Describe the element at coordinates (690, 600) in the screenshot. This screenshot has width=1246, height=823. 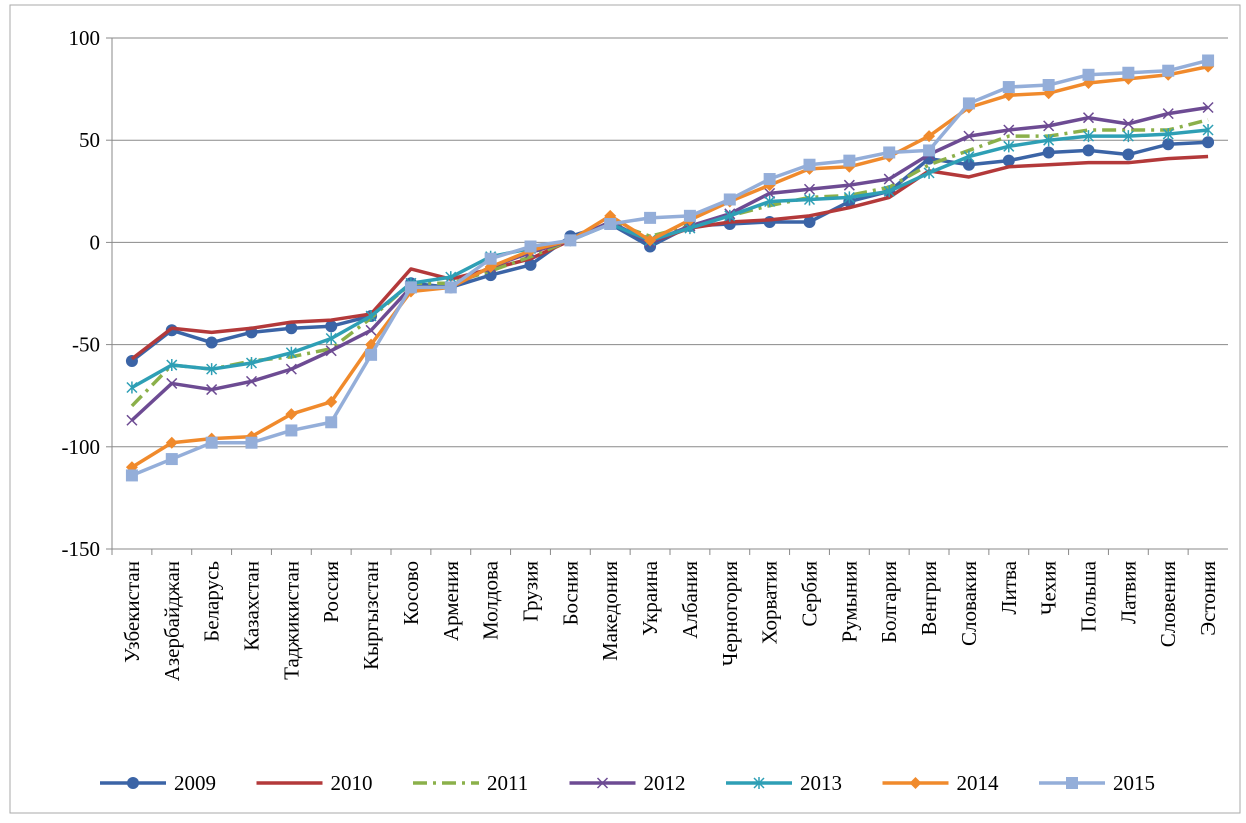
I see `x-tick-label: Албания` at that location.